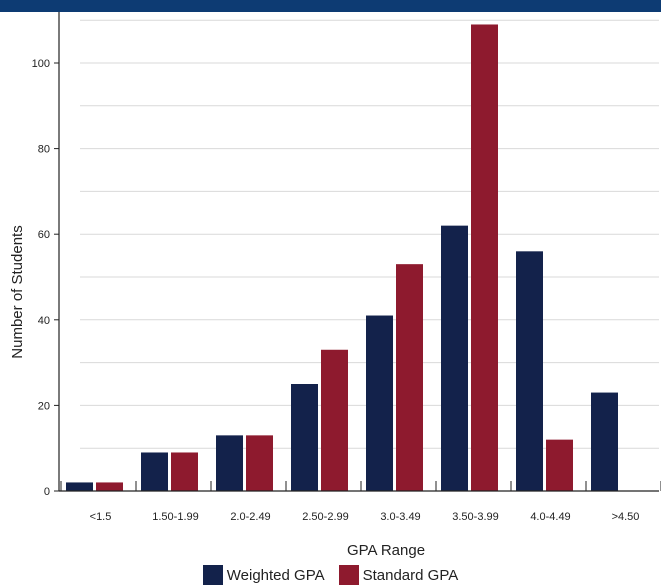  Describe the element at coordinates (626, 517) in the screenshot. I see `x-tick-label: >4.50` at that location.